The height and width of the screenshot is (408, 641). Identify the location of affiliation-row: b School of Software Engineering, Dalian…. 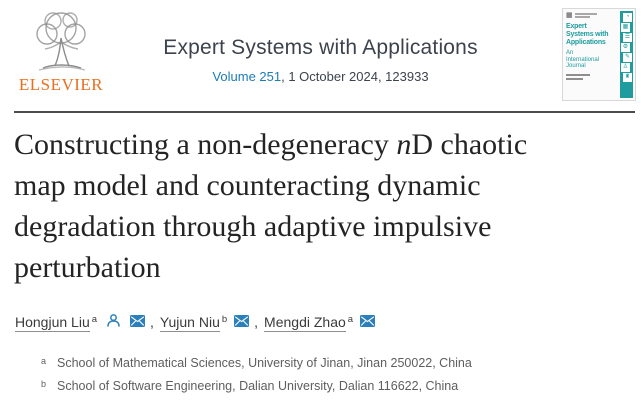
(256, 386).